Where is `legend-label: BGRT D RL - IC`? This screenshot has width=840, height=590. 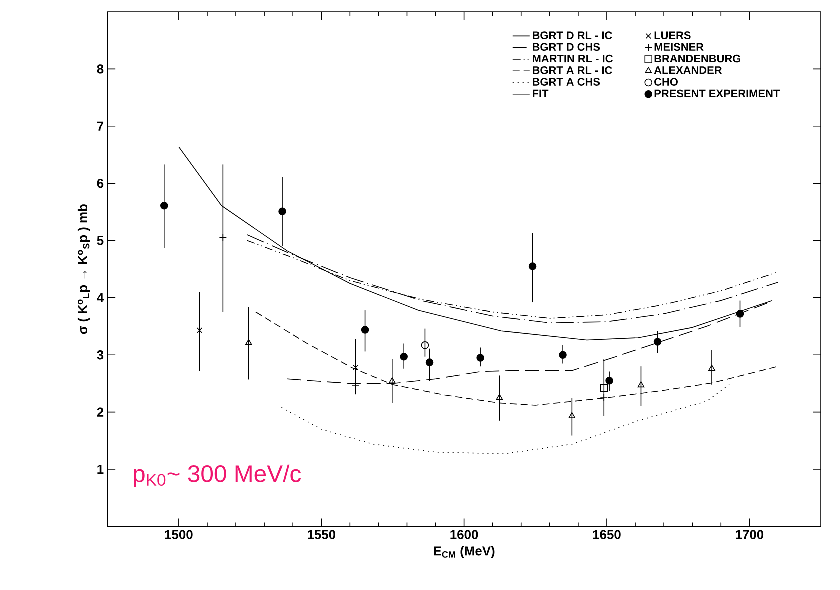 legend-label: BGRT D RL - IC is located at coordinates (572, 36).